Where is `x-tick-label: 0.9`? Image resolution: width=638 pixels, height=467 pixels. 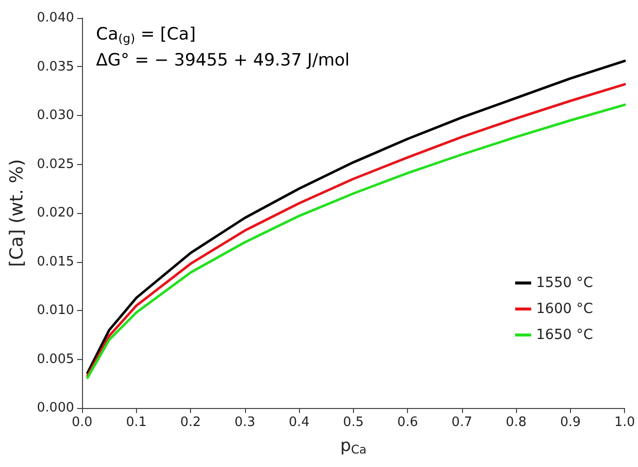 x-tick-label: 0.9 is located at coordinates (570, 422).